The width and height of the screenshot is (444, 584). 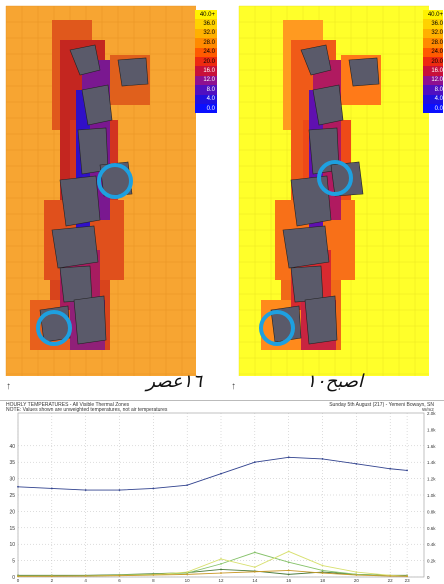 What do you see at coordinates (431, 462) in the screenshot?
I see `right-tick-label: 1.4k` at bounding box center [431, 462].